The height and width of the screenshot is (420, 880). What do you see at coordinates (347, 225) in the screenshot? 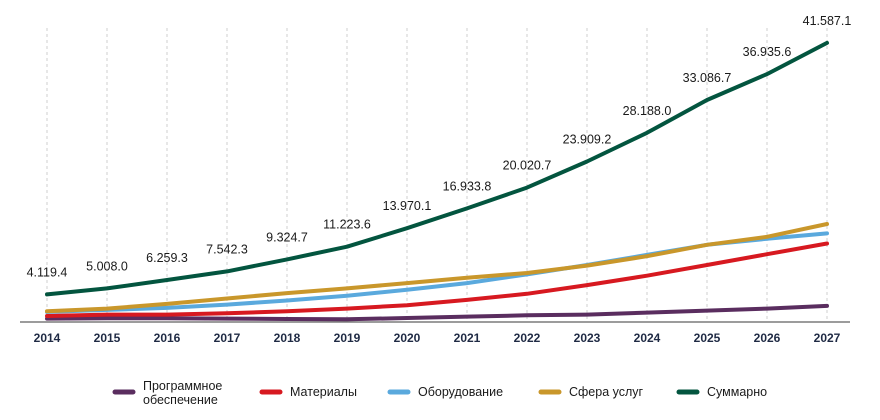
I see `data-label: 11.223.6` at bounding box center [347, 225].